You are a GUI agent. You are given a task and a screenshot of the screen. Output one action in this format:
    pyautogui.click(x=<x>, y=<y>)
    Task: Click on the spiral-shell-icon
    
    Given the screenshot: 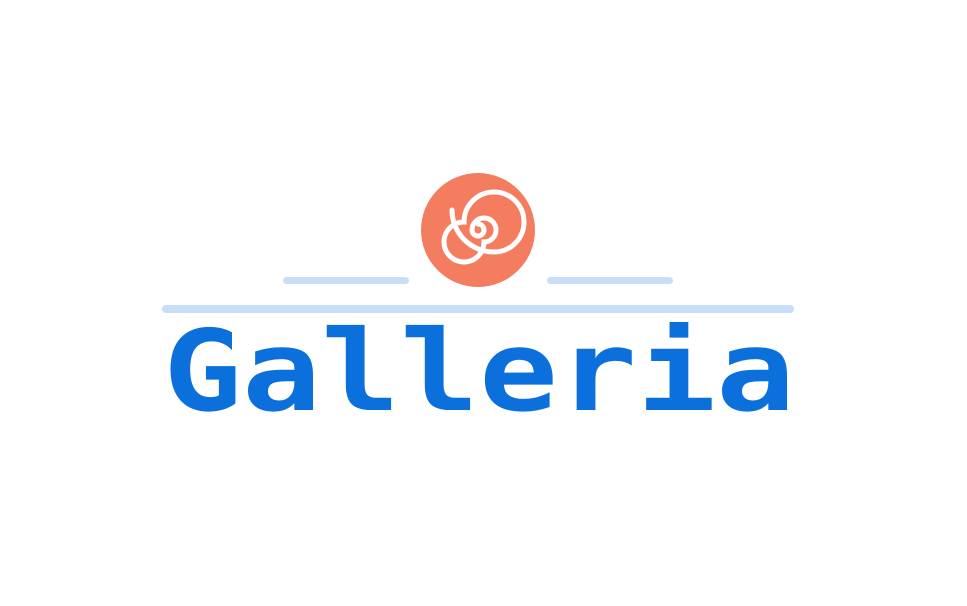 What is the action you would take?
    pyautogui.click(x=478, y=230)
    